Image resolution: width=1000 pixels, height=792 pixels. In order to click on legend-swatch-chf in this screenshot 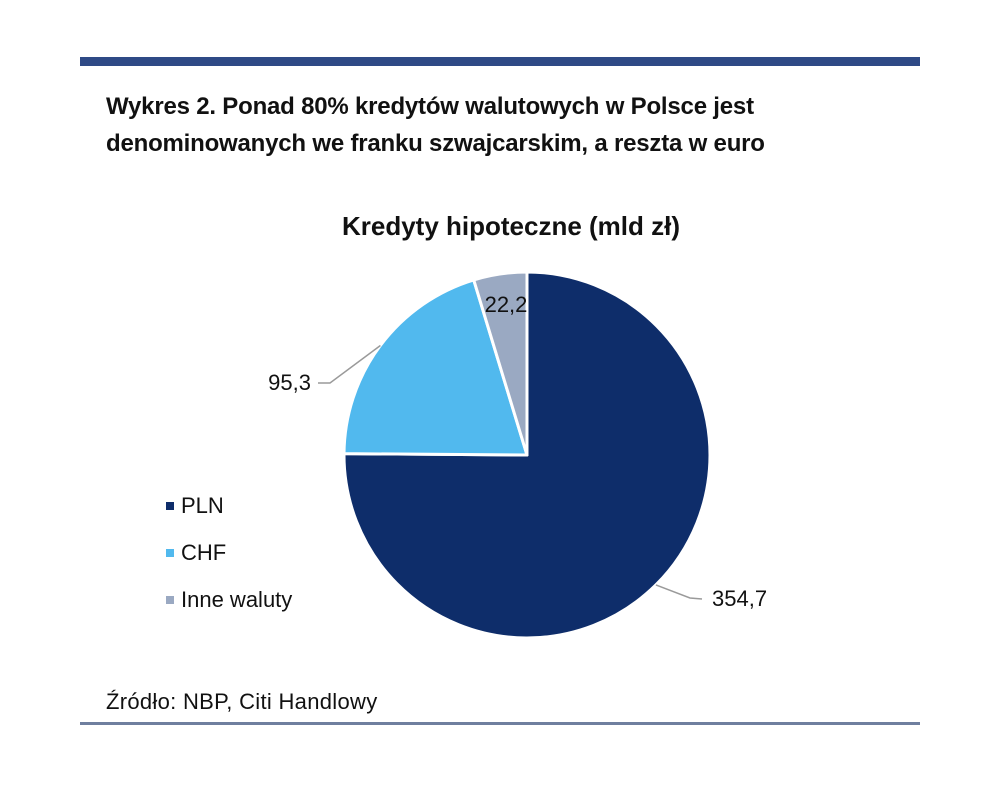, I will do `click(170, 552)`.